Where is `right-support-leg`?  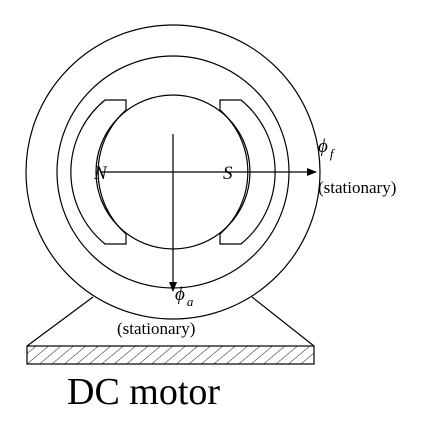 right-support-leg is located at coordinates (283, 321).